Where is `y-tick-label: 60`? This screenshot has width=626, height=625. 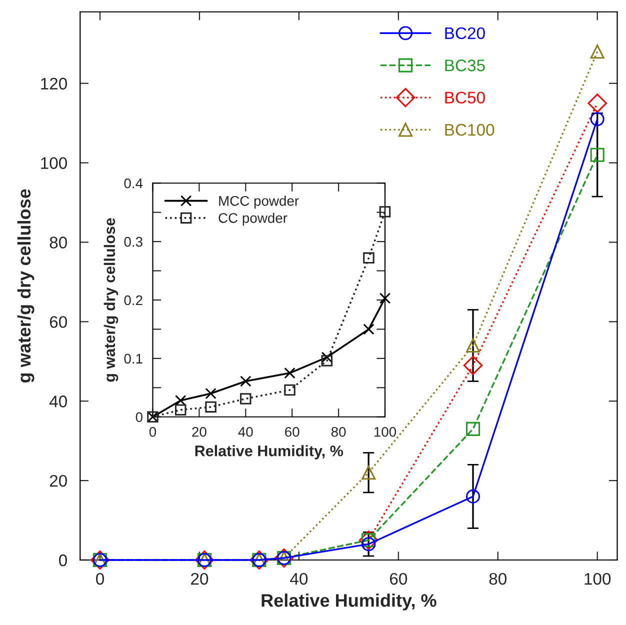 y-tick-label: 60 is located at coordinates (58, 322).